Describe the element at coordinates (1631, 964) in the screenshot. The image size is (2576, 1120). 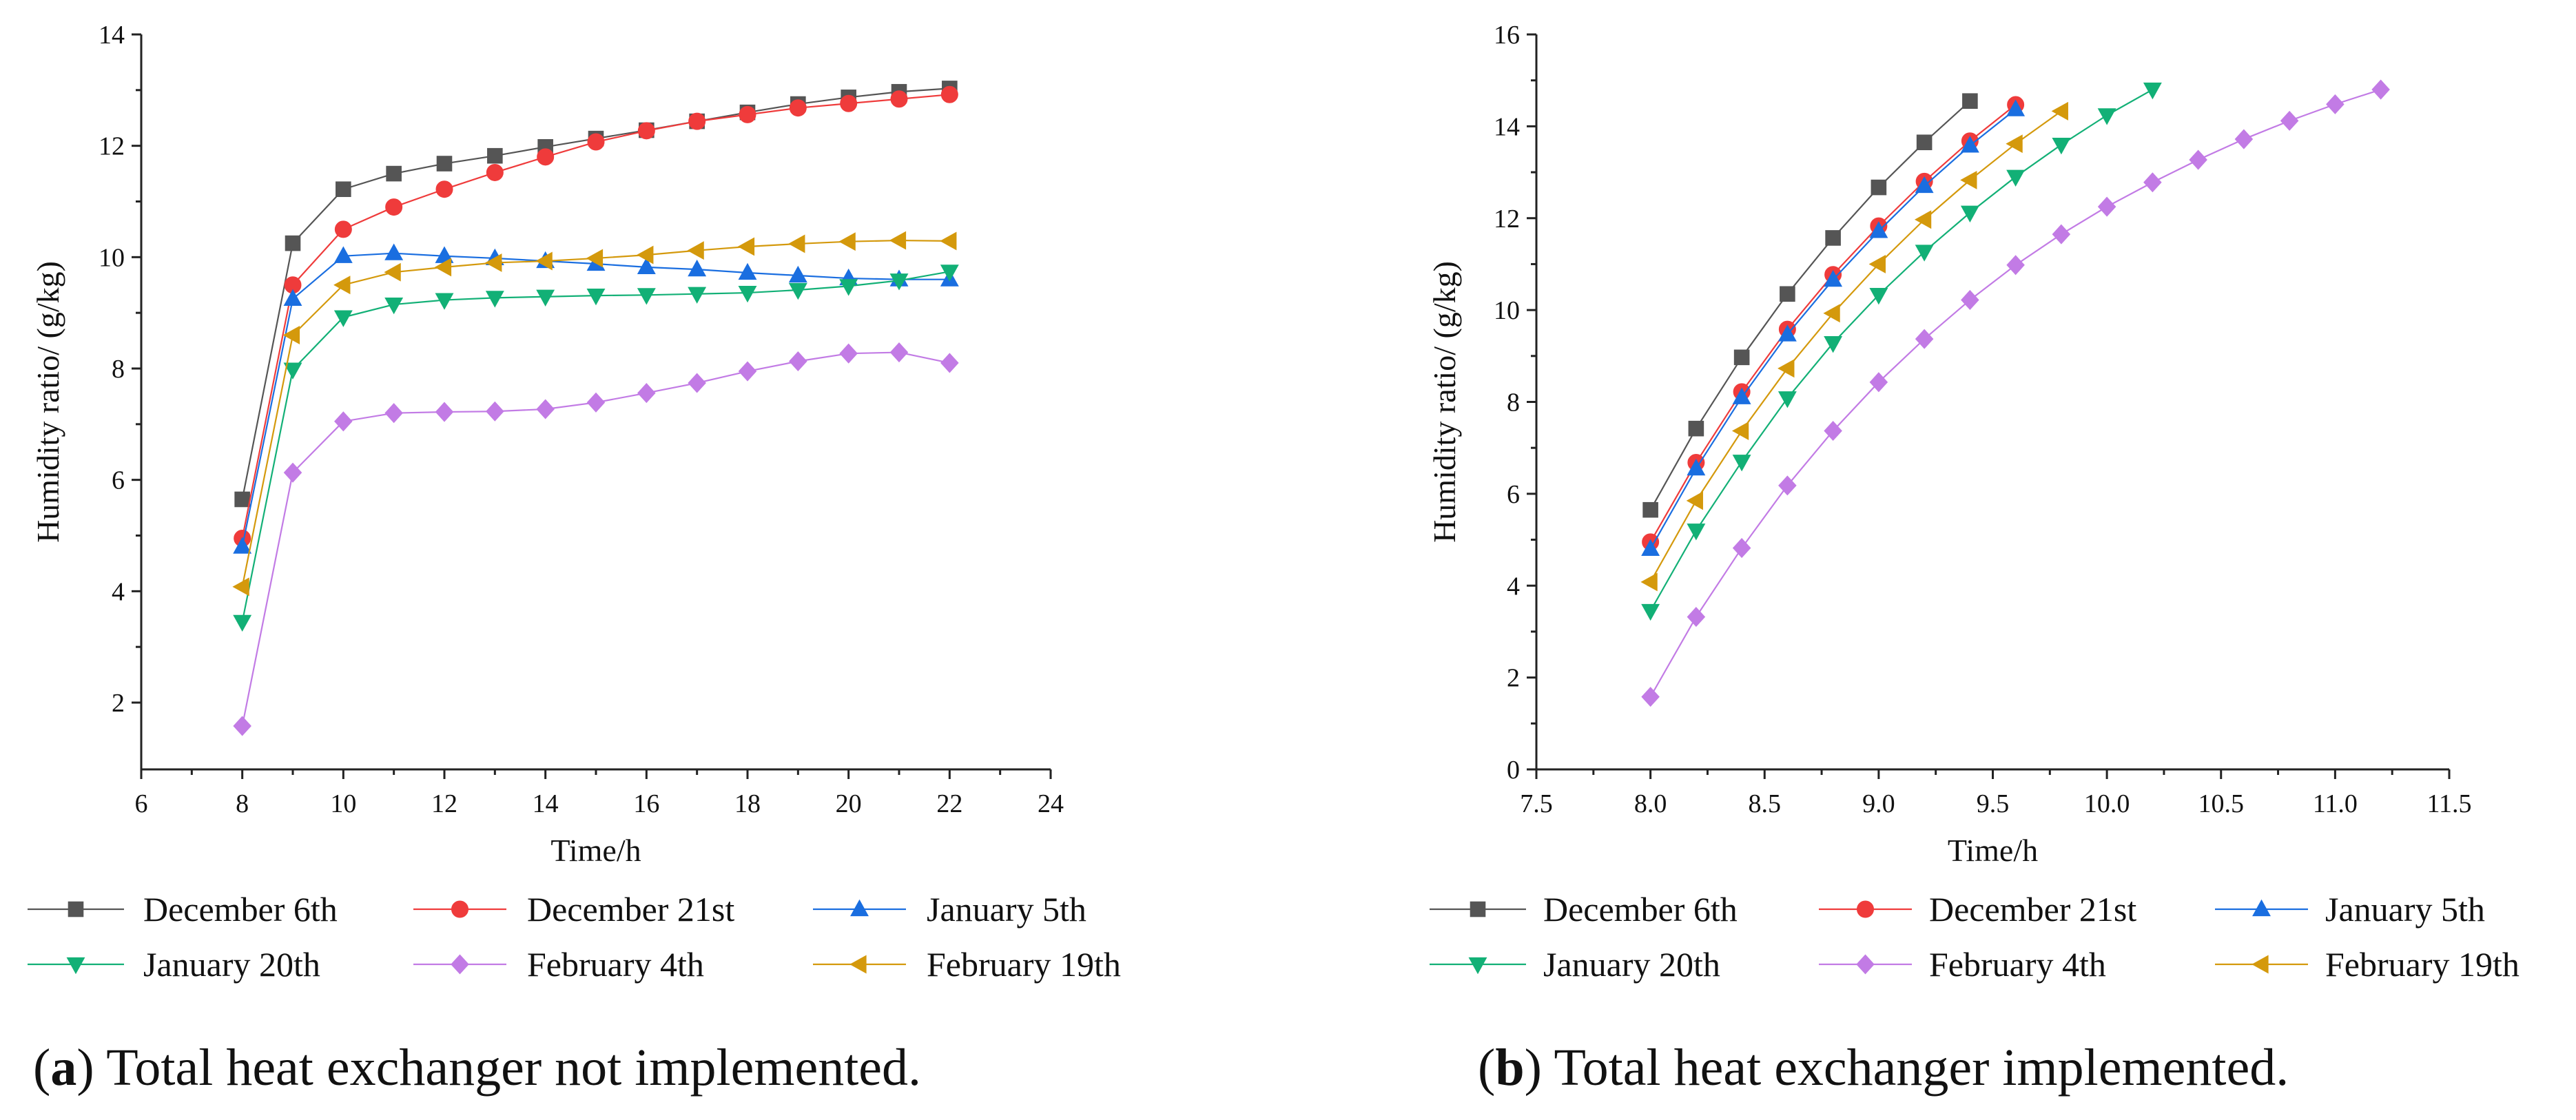
I see `legend-label: January 20th` at that location.